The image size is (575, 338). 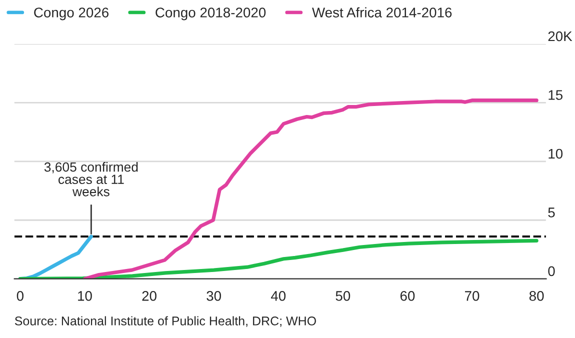 I want to click on legend-label: West Africa 2014-2016, so click(x=382, y=12).